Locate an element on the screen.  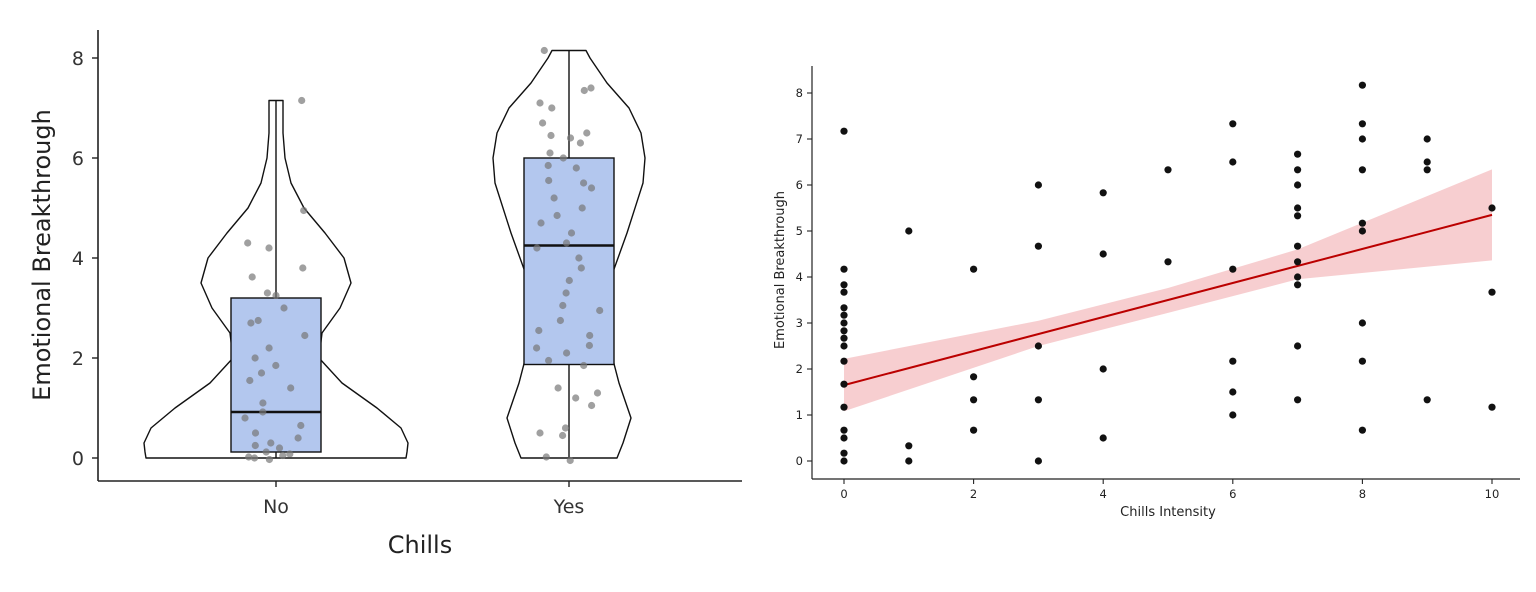
violin-y-tick-label: 6 is located at coordinates (78, 159).